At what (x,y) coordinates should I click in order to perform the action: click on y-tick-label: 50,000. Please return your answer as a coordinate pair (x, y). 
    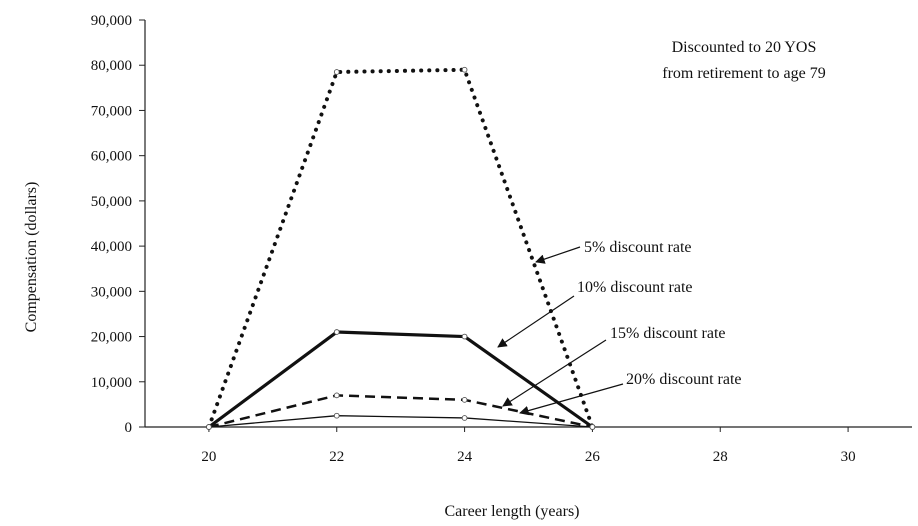
    Looking at the image, I should click on (111, 202).